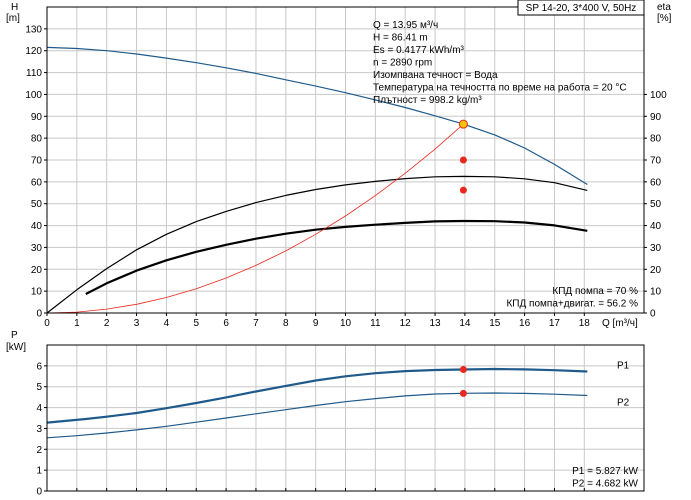 This screenshot has height=500, width=691. What do you see at coordinates (37, 161) in the screenshot?
I see `y-left-tick-label: 70` at bounding box center [37, 161].